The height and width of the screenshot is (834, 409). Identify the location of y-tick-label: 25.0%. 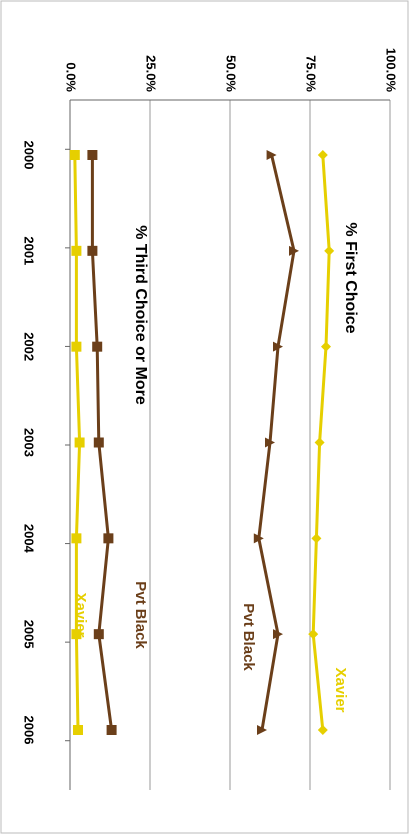
(151, 73).